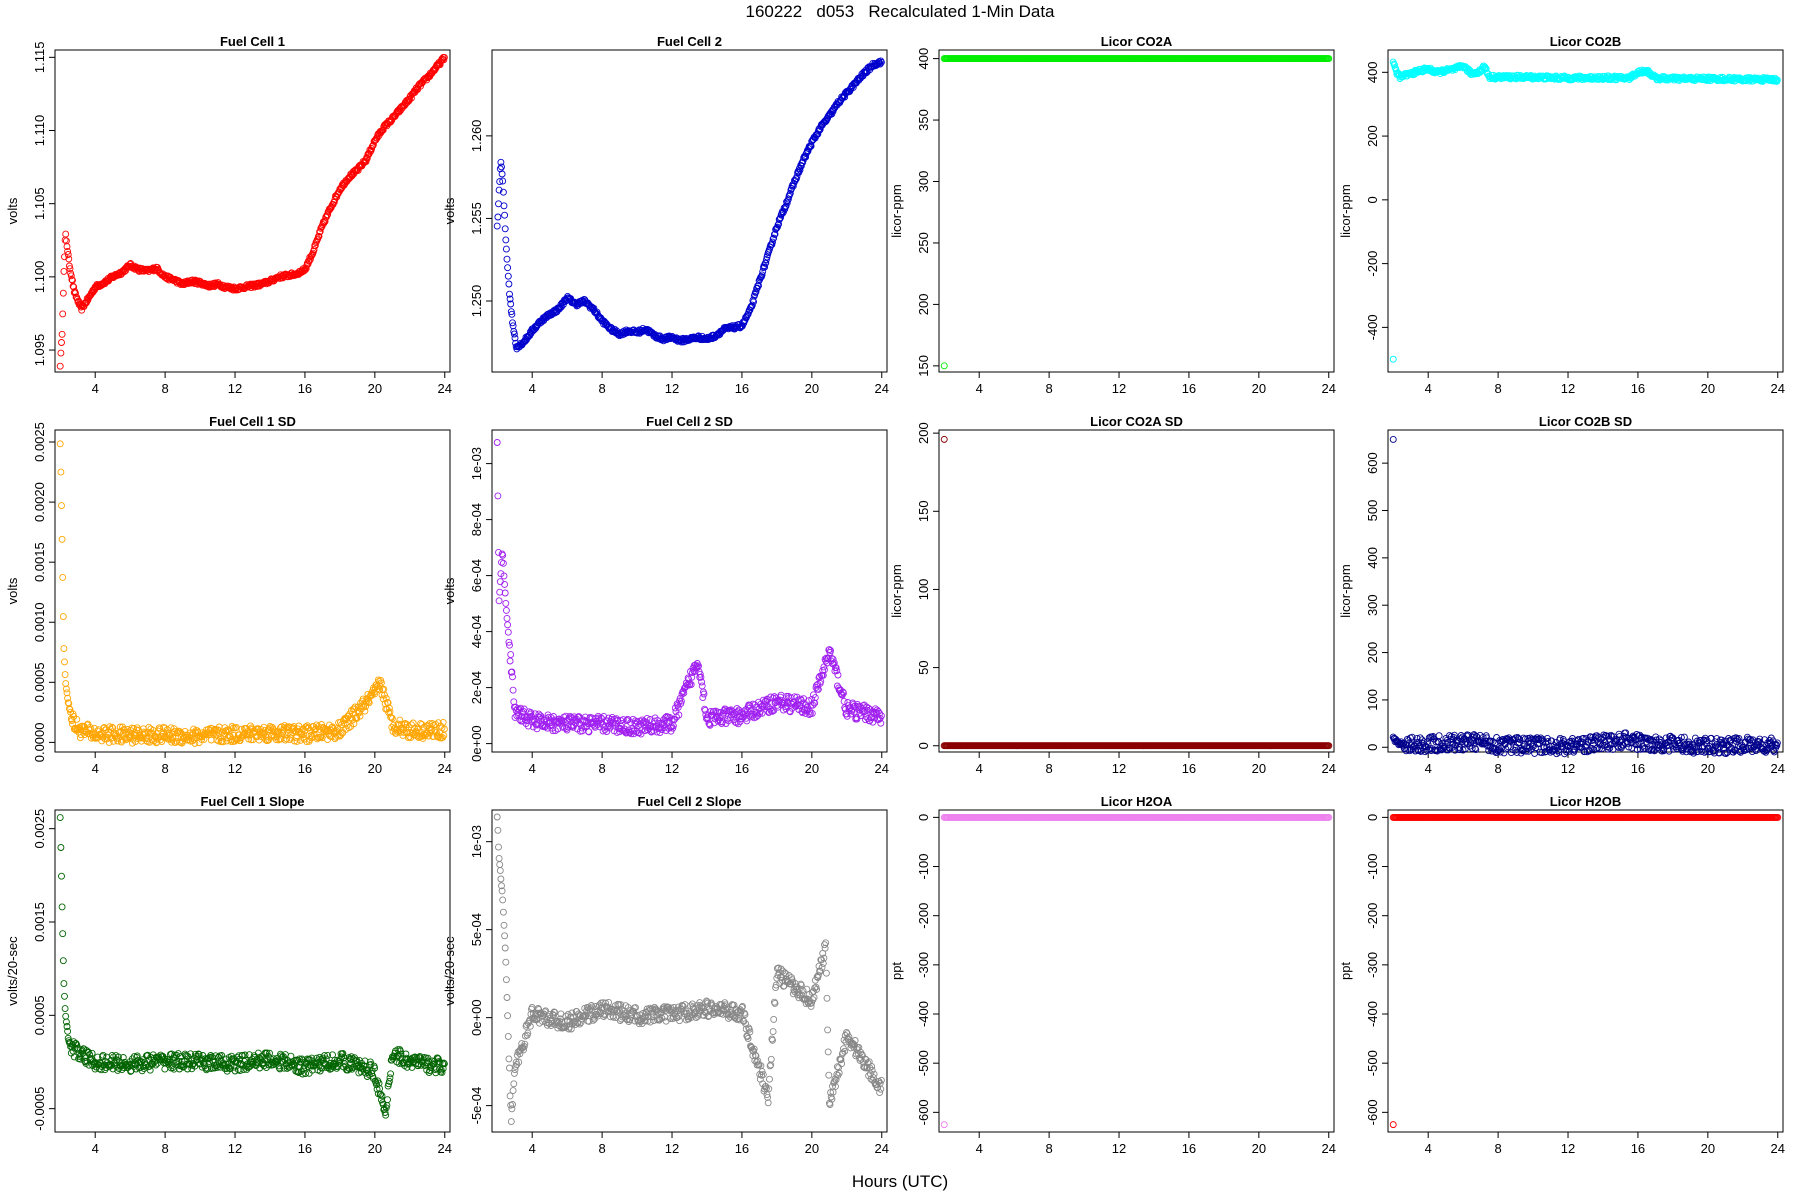  What do you see at coordinates (900, 11) in the screenshot?
I see `figure-title: 160222 d053 Recalculated 1-Min Data` at bounding box center [900, 11].